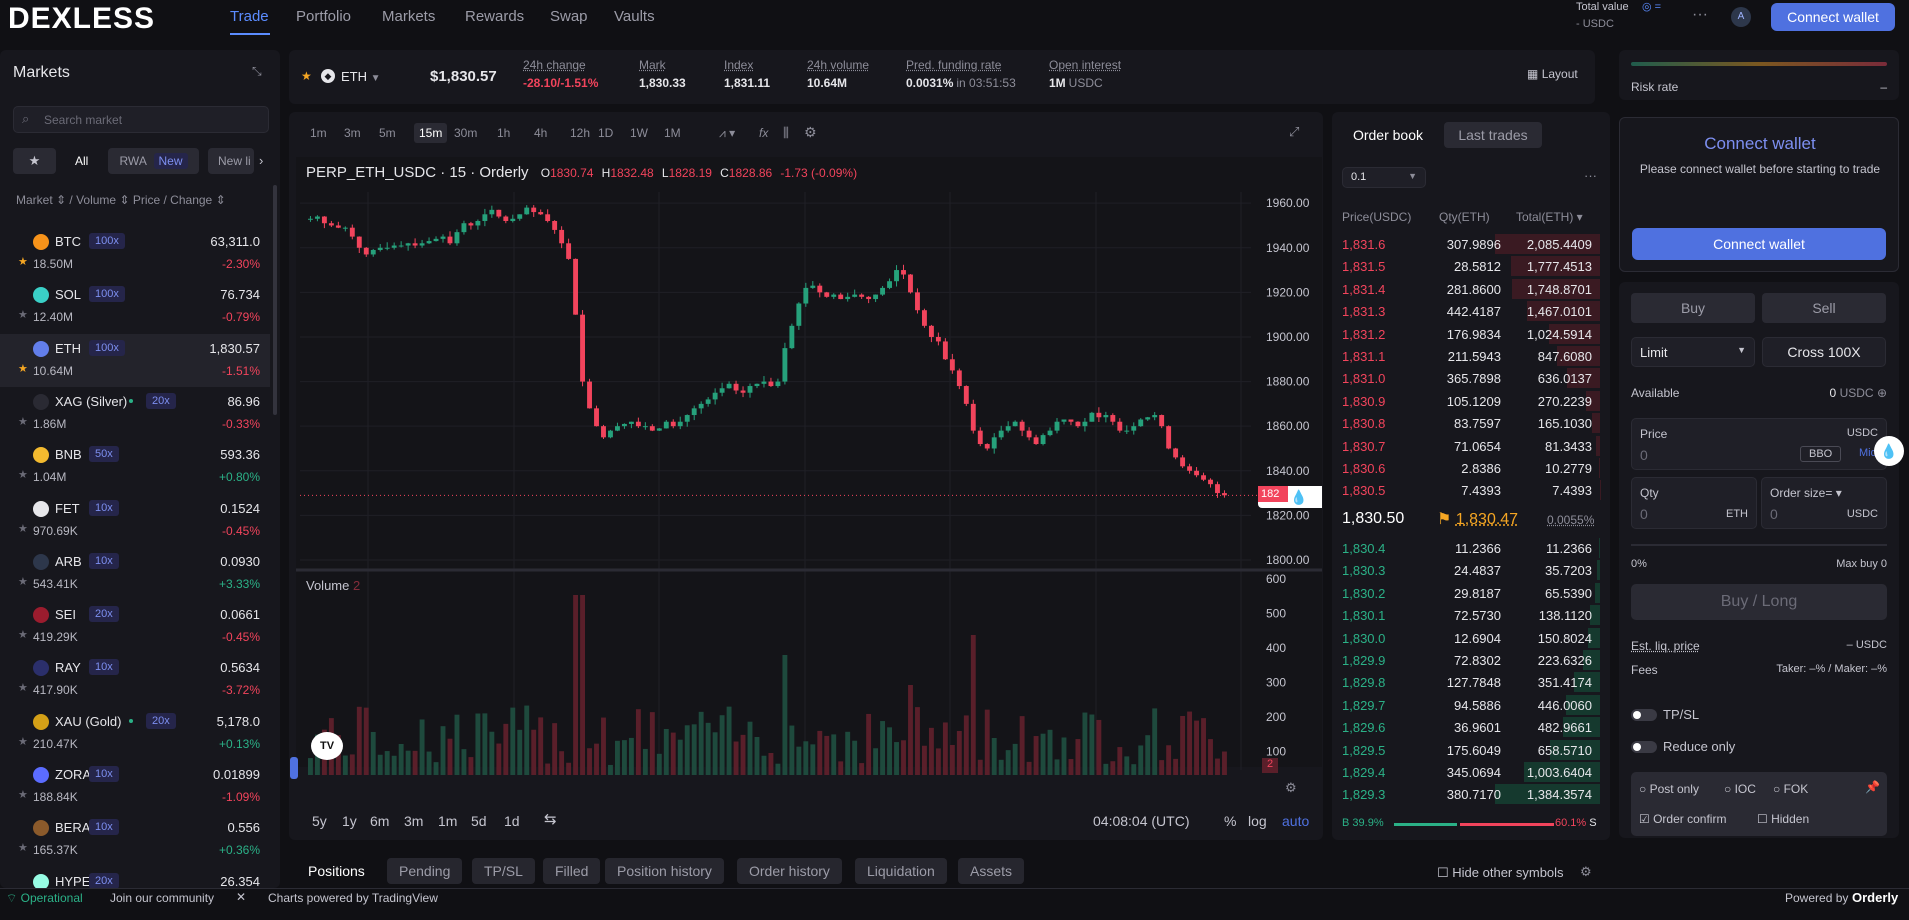 Image resolution: width=1909 pixels, height=920 pixels. I want to click on hide-other-symbols: ☐ Hide other symbols, so click(1500, 873).